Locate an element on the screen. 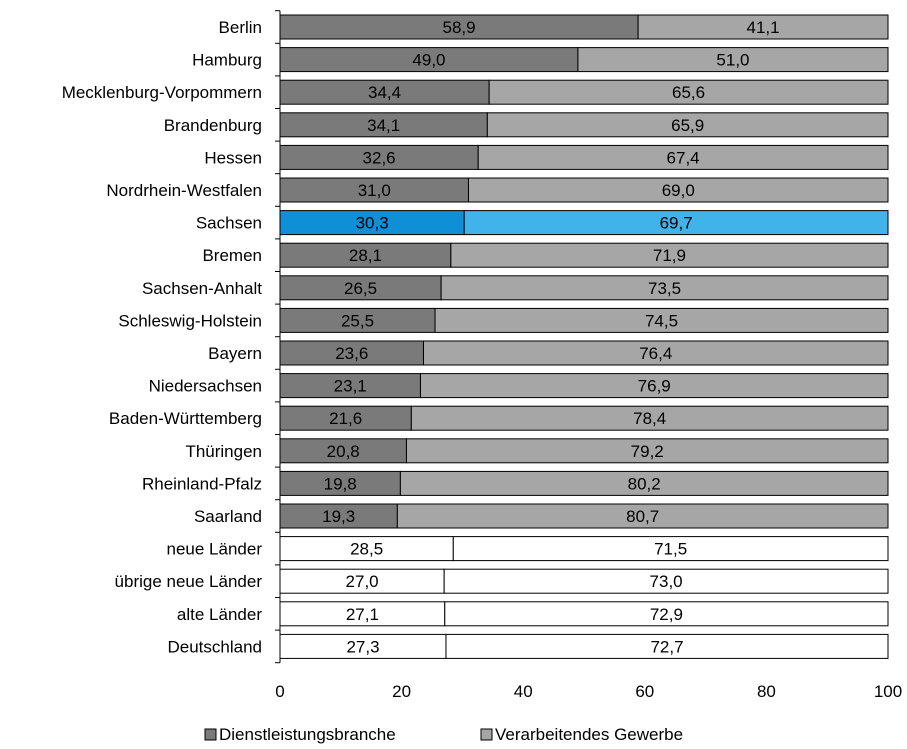 The width and height of the screenshot is (907, 749). data-label-verarbeitend: 78,4 is located at coordinates (649, 418).